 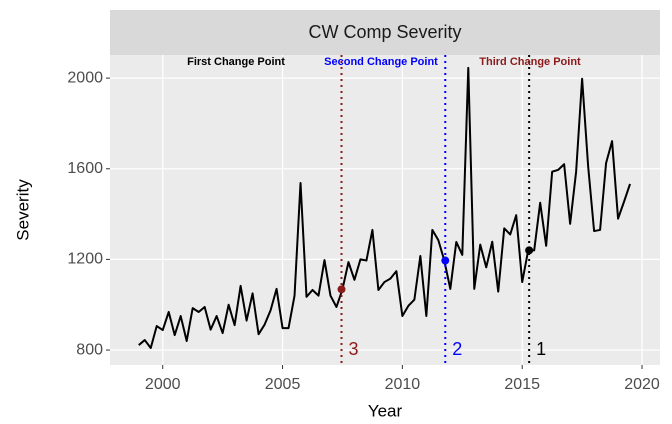 What do you see at coordinates (85, 259) in the screenshot?
I see `y-tick-label: 1200` at bounding box center [85, 259].